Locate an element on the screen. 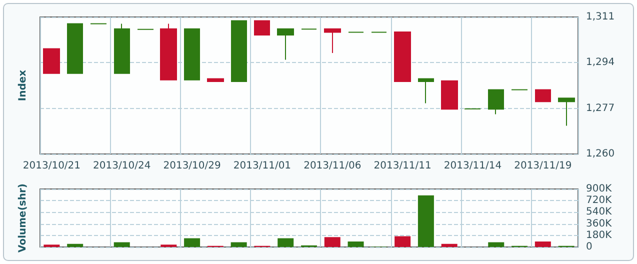 This screenshot has width=637, height=264. x-tick-label: 2013/10/21 is located at coordinates (51, 166).